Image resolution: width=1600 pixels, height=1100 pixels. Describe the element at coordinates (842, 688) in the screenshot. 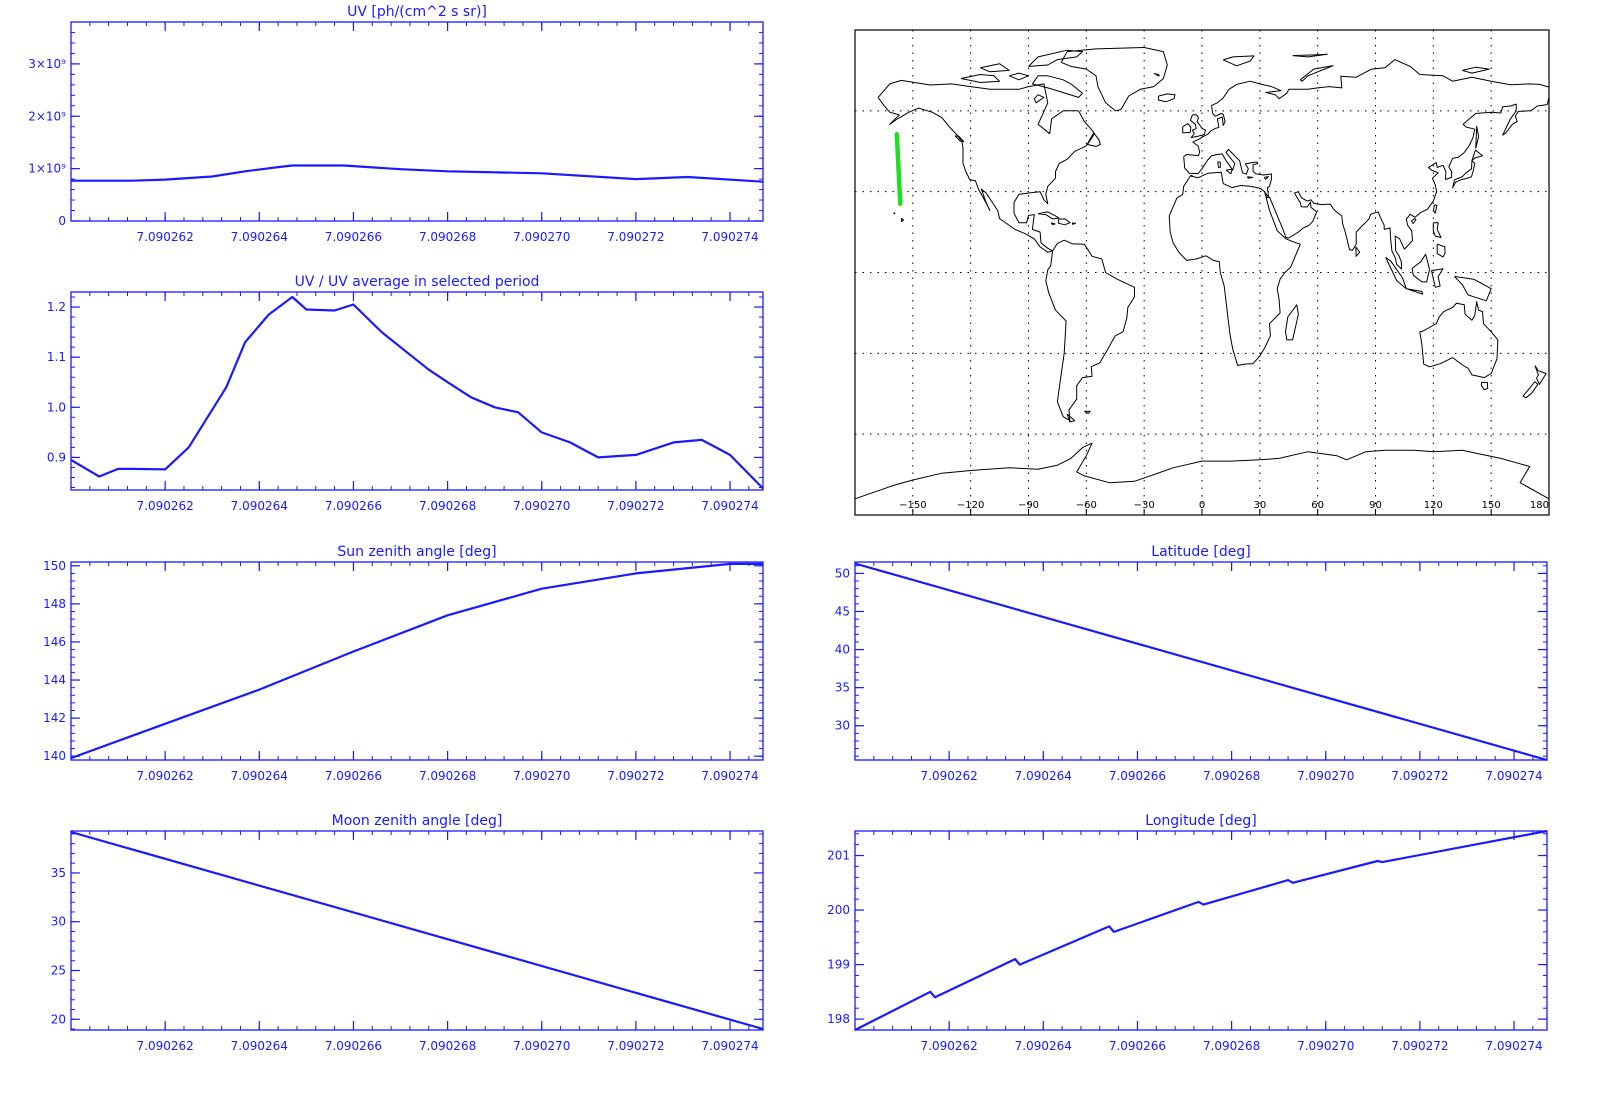

I see `y-tick-label: 35` at that location.